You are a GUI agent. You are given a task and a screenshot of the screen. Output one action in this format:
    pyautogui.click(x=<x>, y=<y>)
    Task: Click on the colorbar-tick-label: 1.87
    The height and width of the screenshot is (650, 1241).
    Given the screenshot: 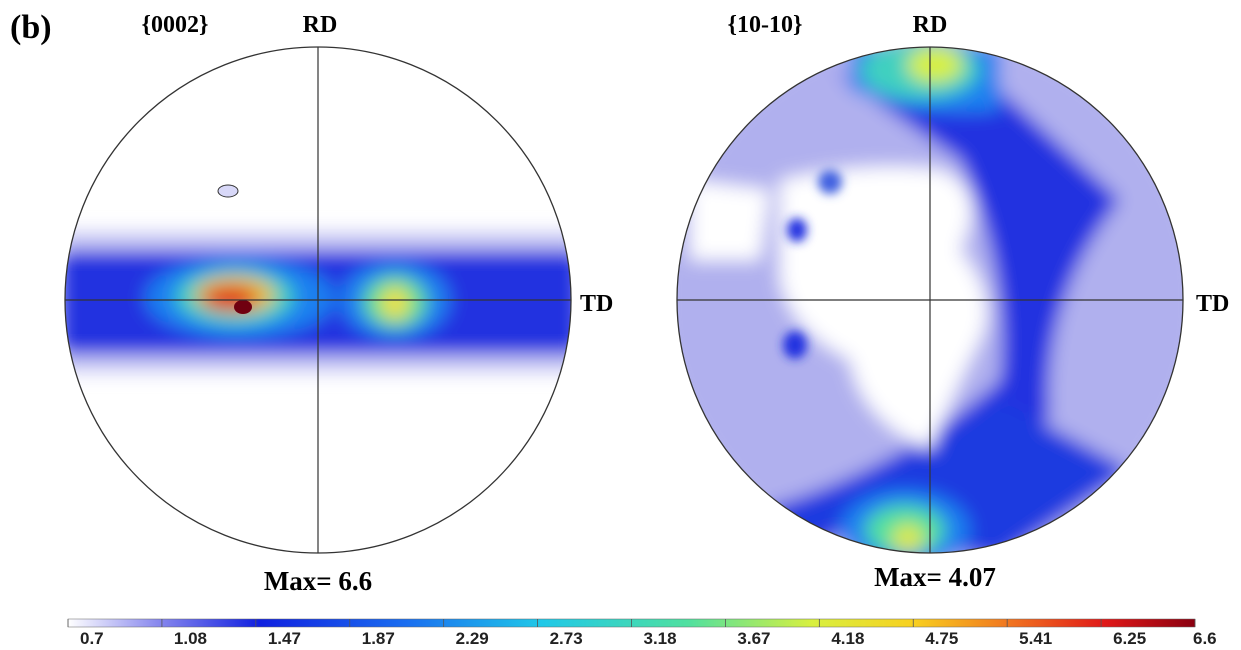 What is the action you would take?
    pyautogui.click(x=378, y=638)
    